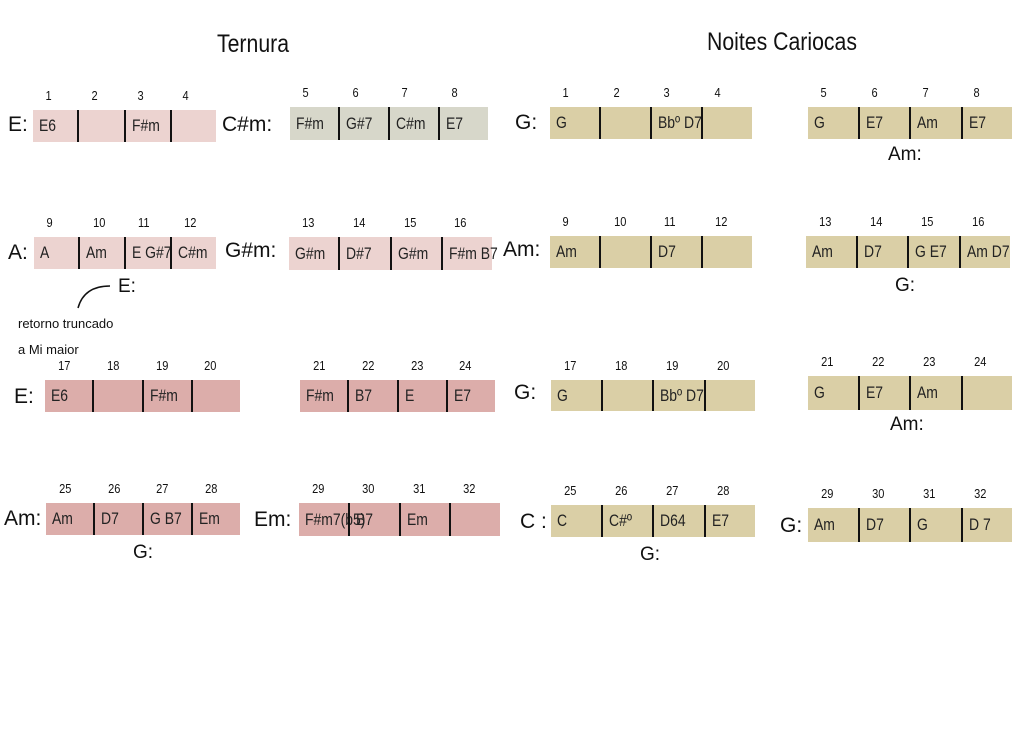  Describe the element at coordinates (45, 252) in the screenshot. I see `chord: A` at that location.